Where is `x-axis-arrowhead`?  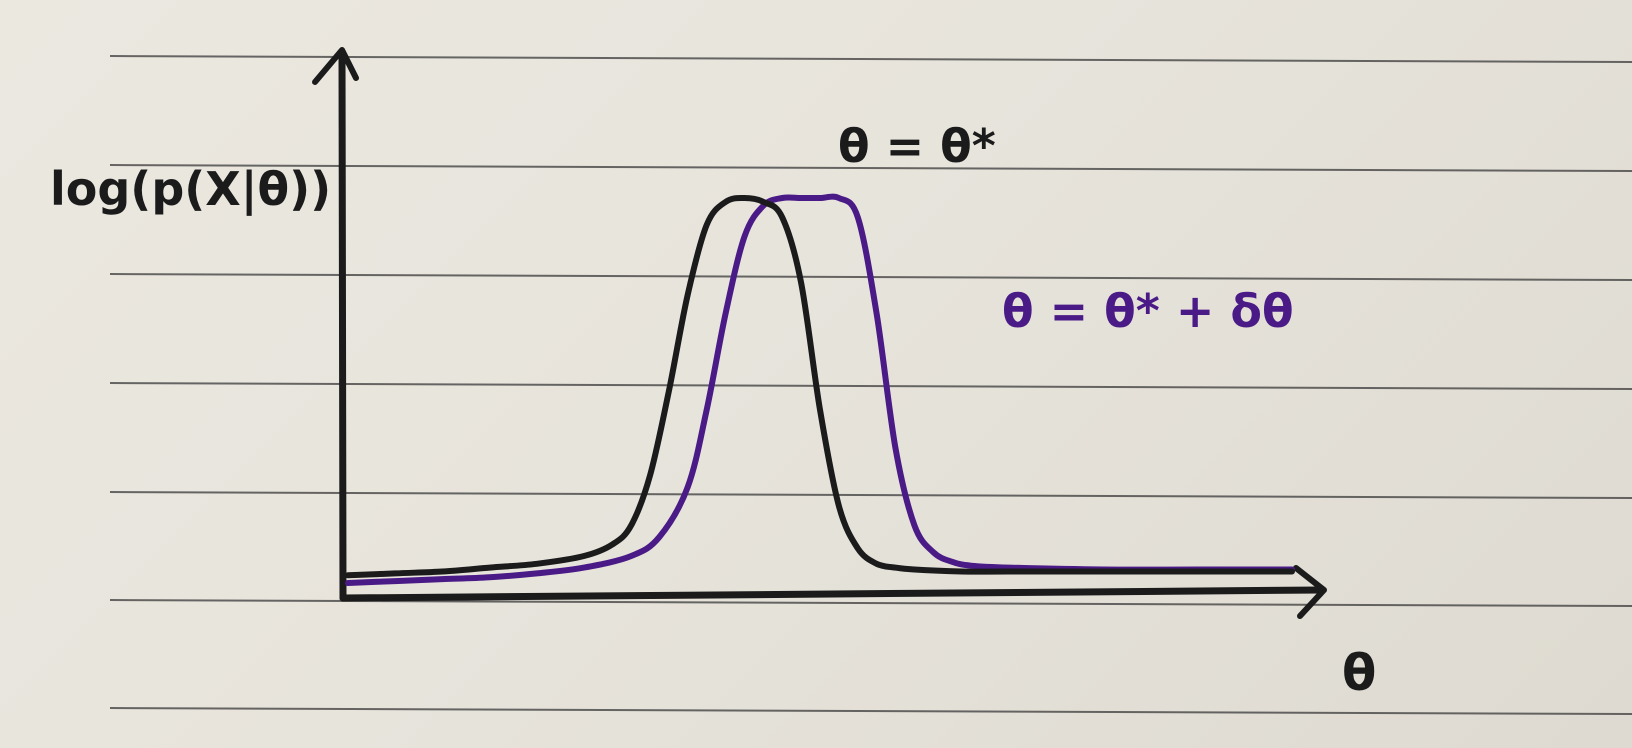
x-axis-arrowhead is located at coordinates (1310, 592).